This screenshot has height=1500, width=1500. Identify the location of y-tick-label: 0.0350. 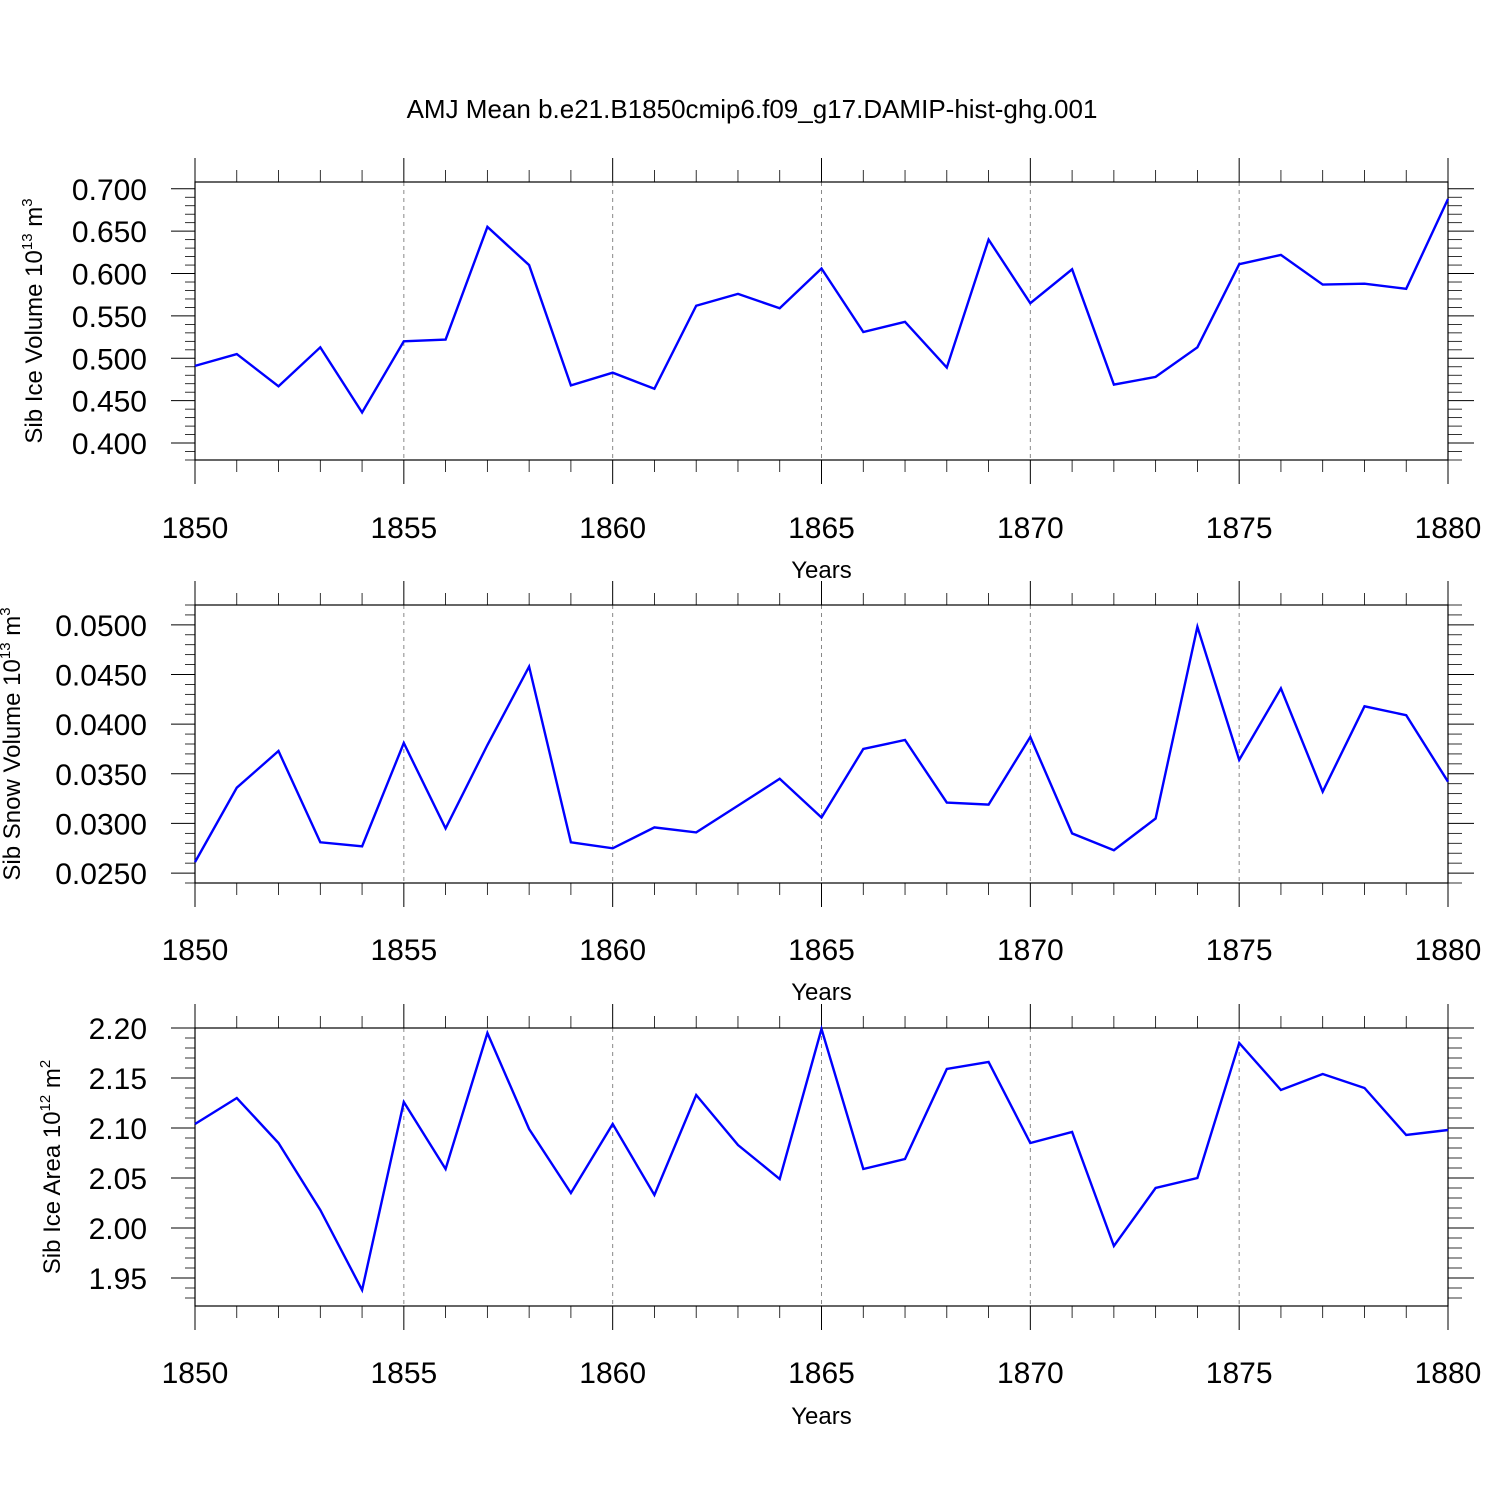
(101, 775).